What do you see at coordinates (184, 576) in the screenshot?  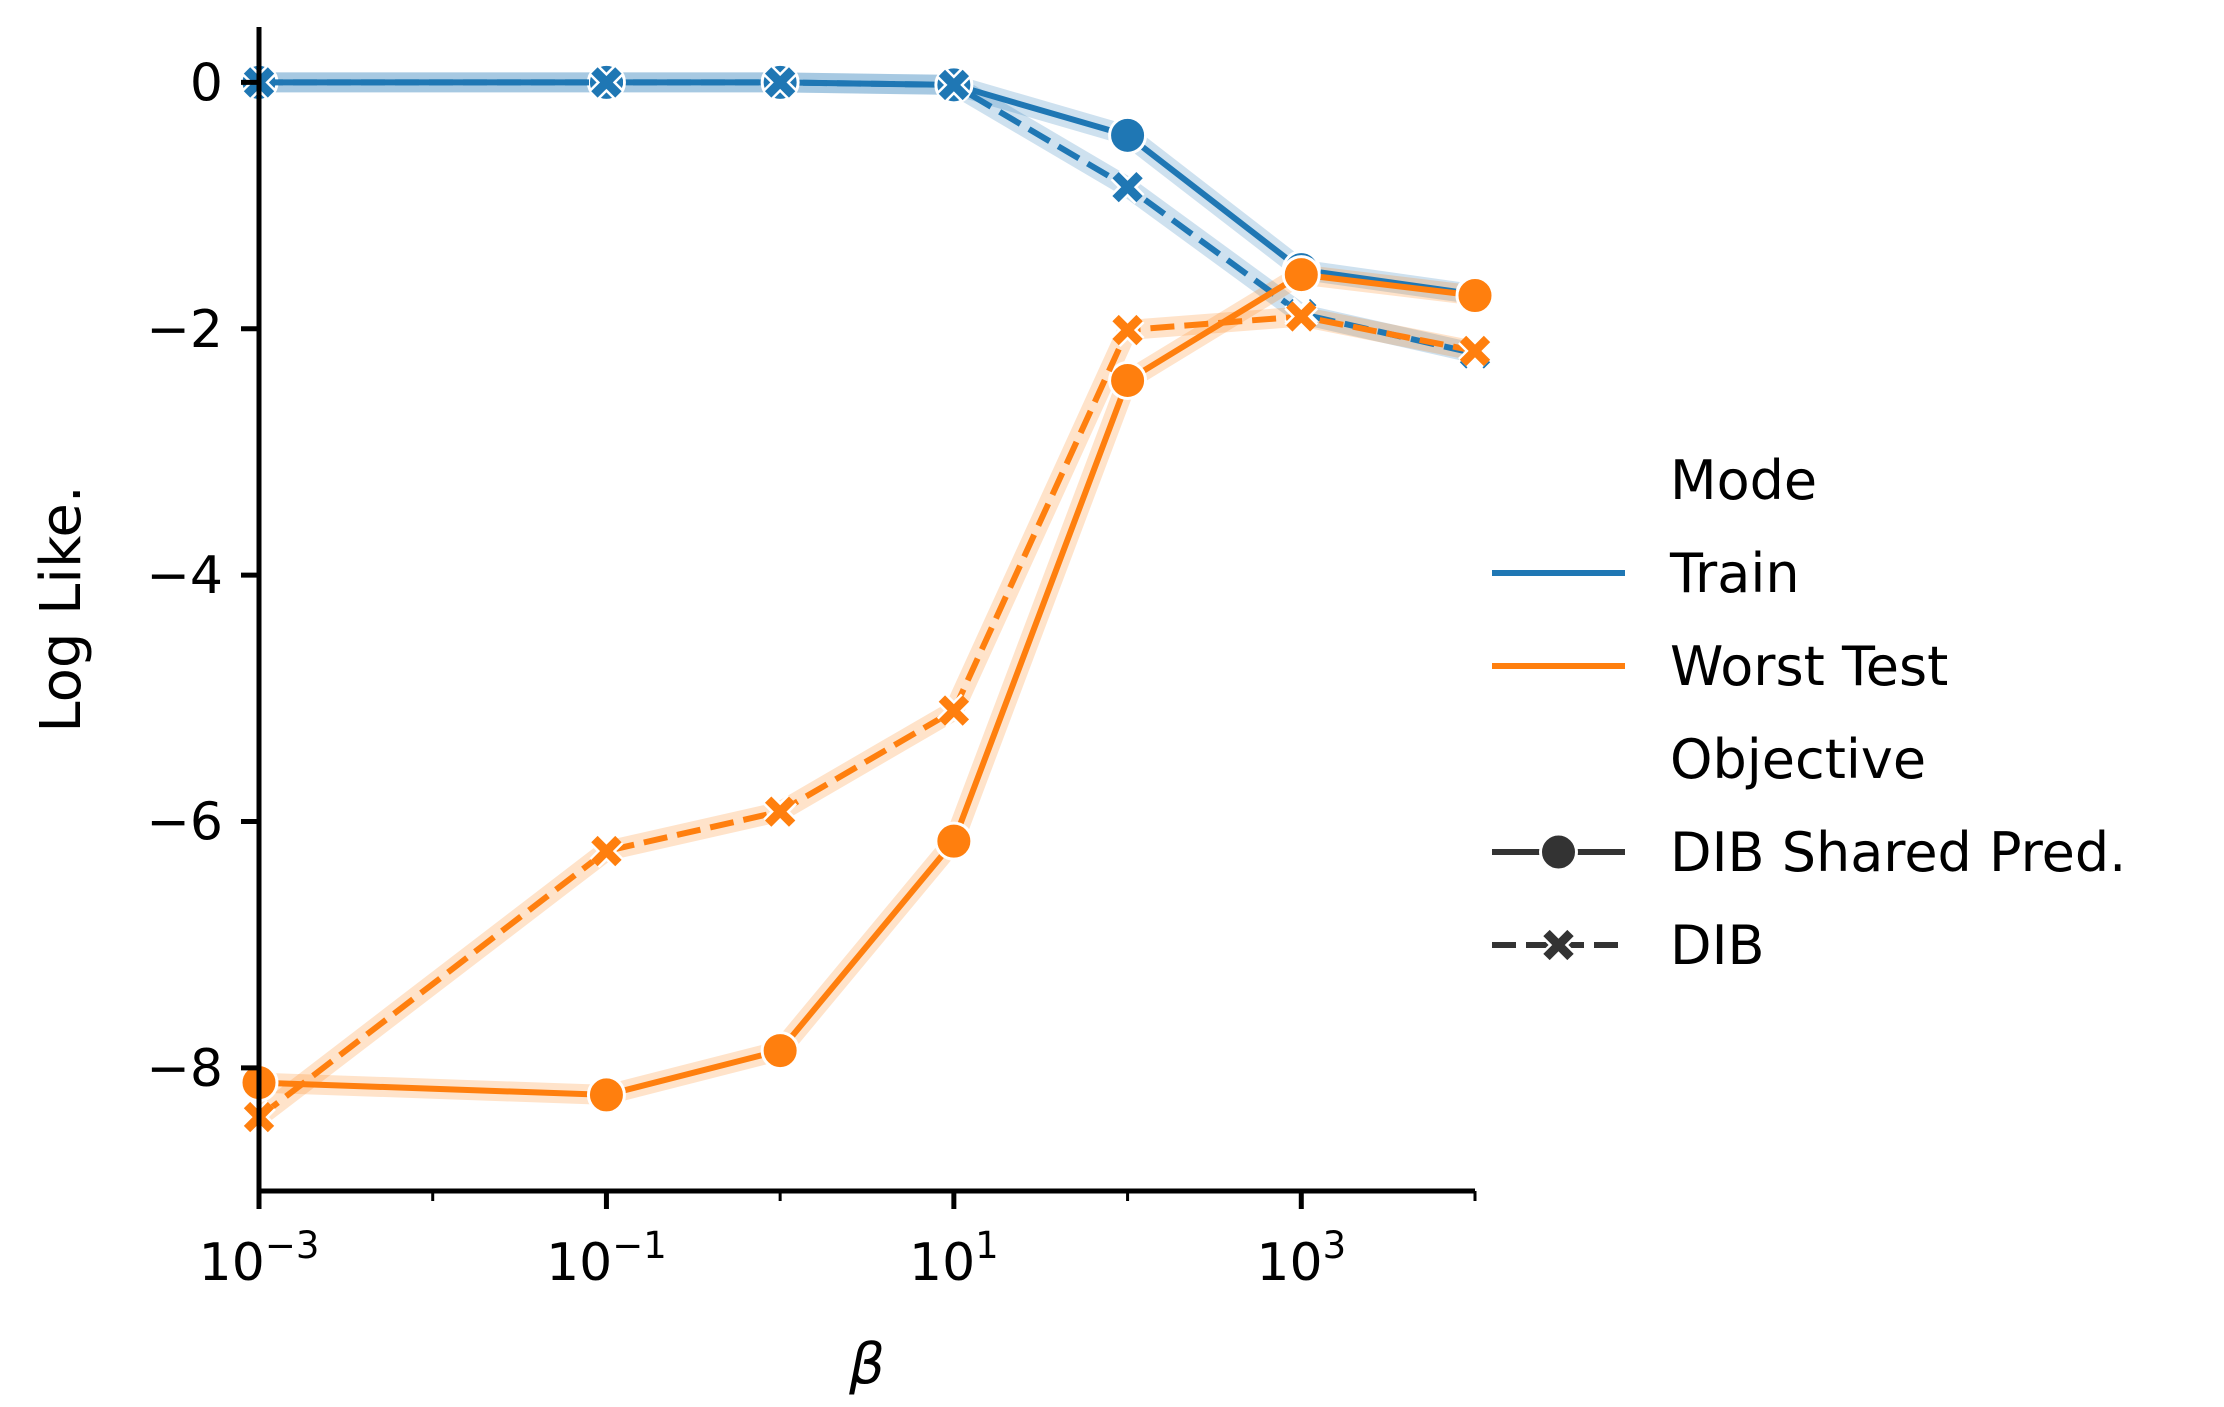 I see `y-tick-label: −4` at bounding box center [184, 576].